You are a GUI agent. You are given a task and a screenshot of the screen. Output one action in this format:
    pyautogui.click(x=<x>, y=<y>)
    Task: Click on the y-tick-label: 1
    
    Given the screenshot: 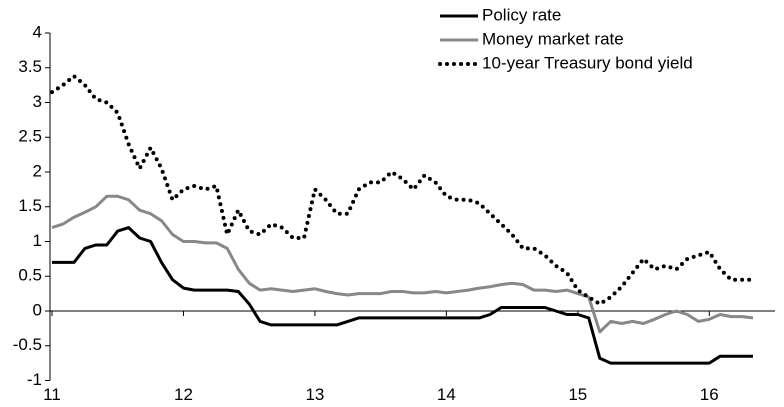 What is the action you would take?
    pyautogui.click(x=37, y=240)
    